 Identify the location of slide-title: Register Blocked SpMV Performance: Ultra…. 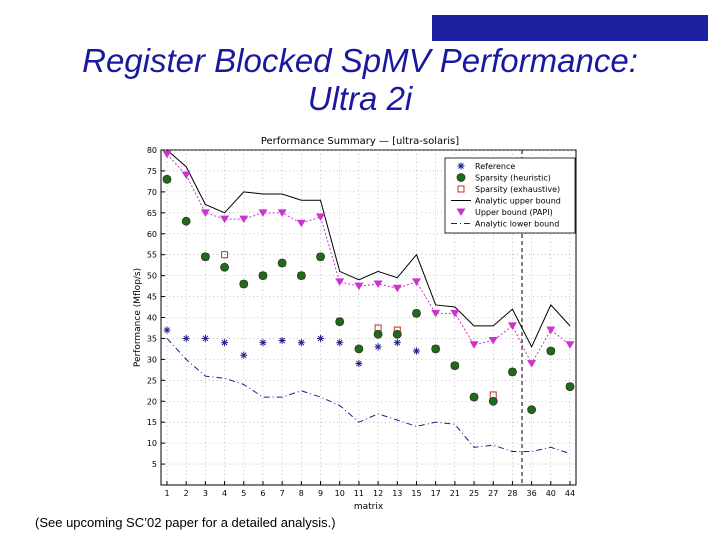
(360, 80).